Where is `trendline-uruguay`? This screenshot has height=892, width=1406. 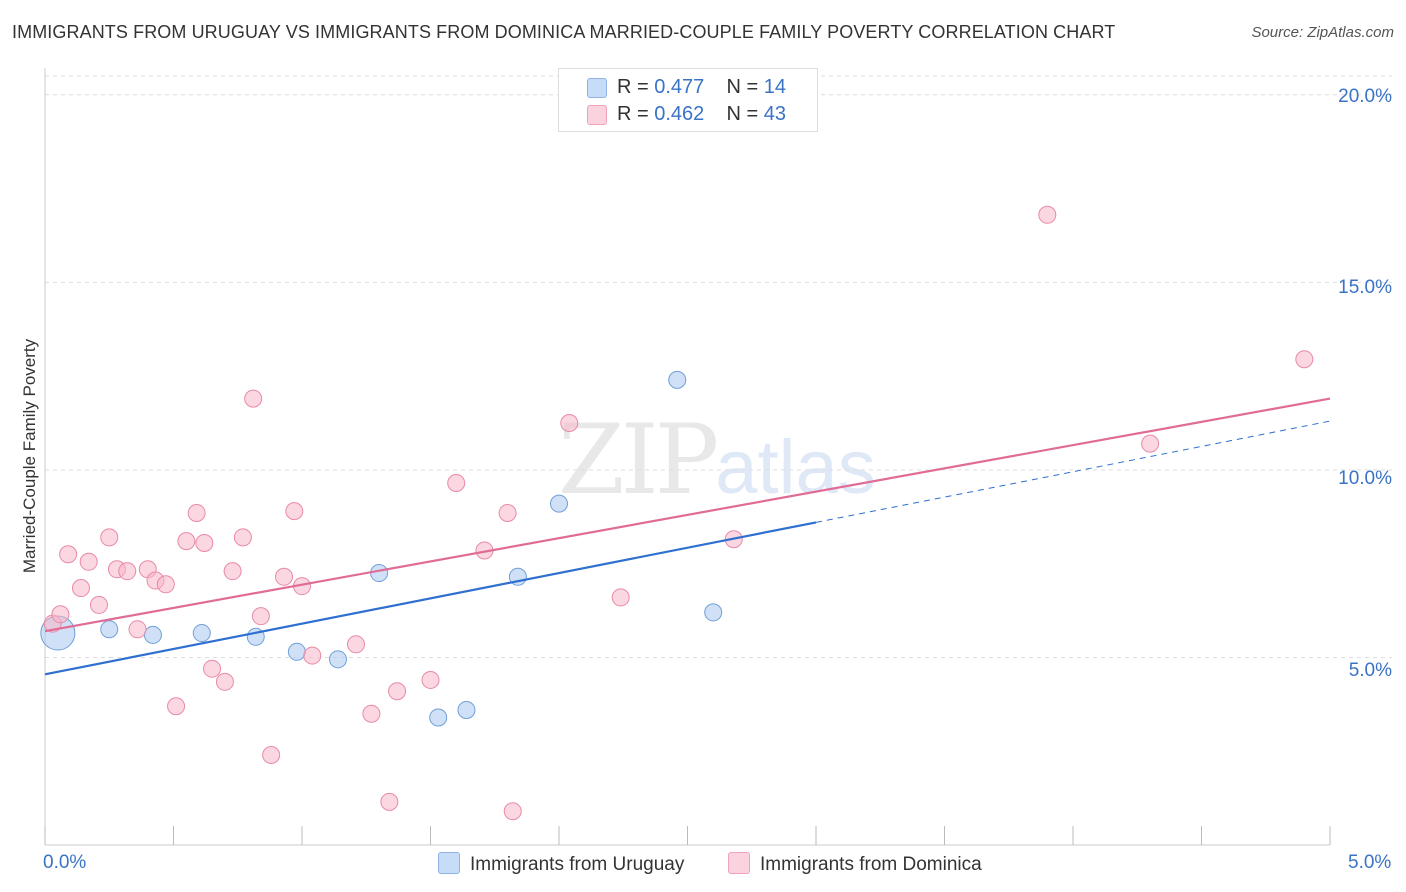 trendline-uruguay is located at coordinates (430, 598).